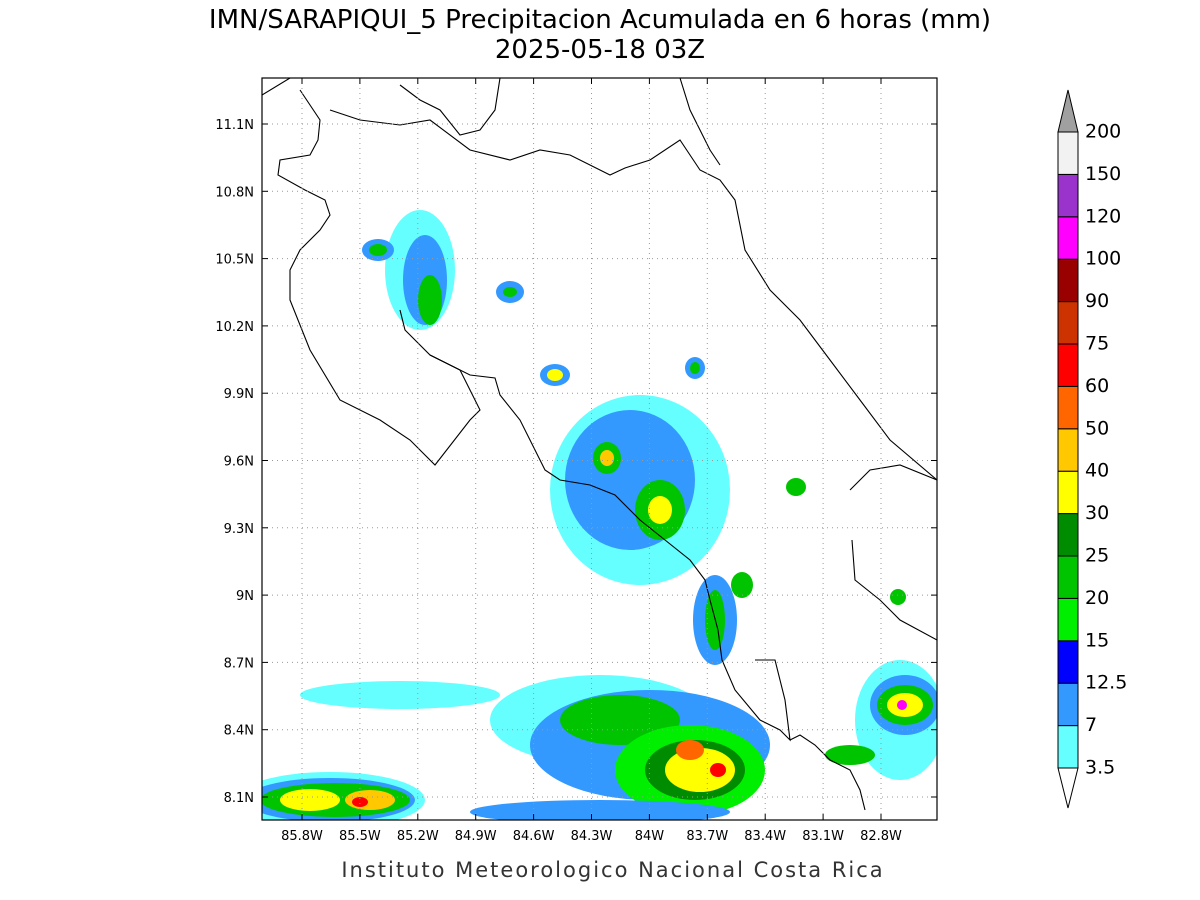 This screenshot has height=900, width=1200. What do you see at coordinates (765, 836) in the screenshot?
I see `lon-label: 83.4W` at bounding box center [765, 836].